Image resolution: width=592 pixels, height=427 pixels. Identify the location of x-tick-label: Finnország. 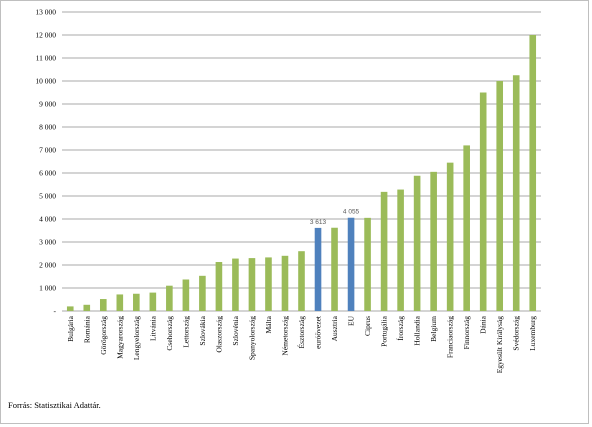
(466, 333).